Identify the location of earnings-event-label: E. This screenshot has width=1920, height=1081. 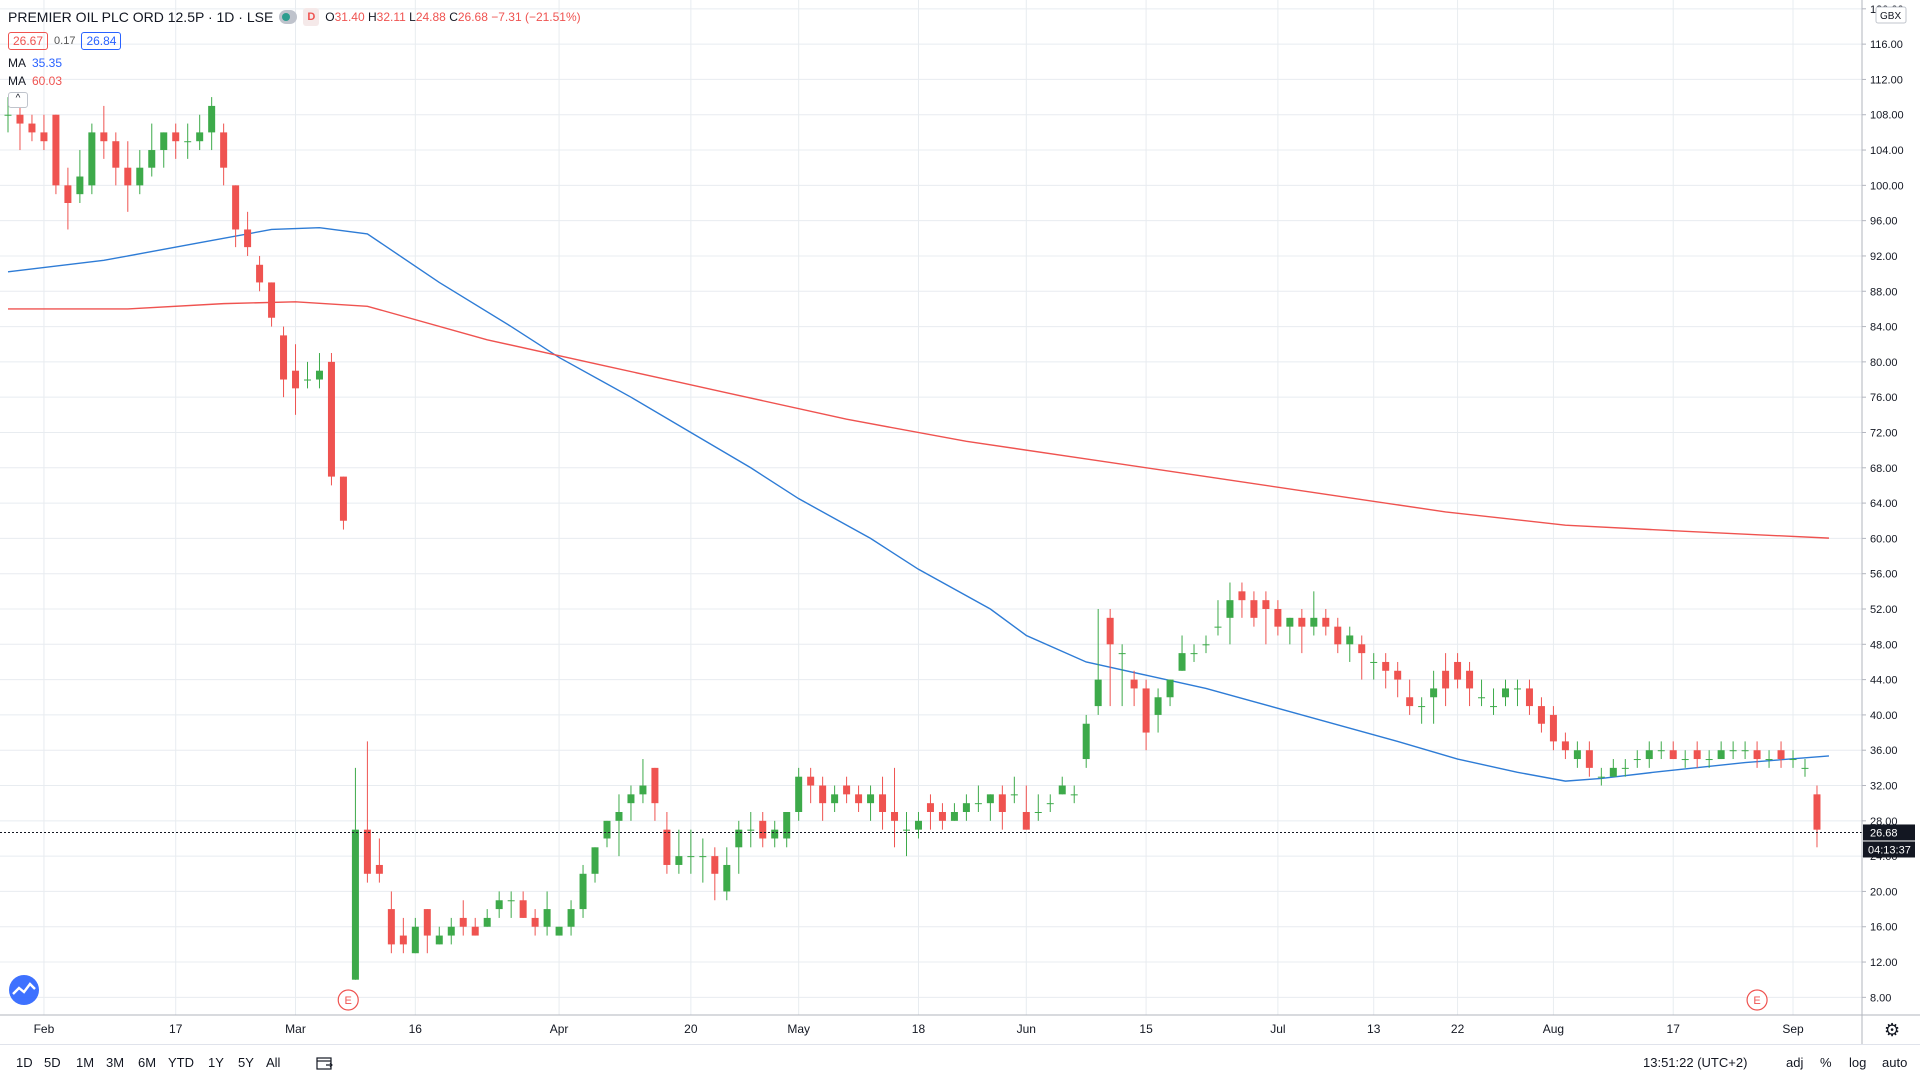
(1756, 1001).